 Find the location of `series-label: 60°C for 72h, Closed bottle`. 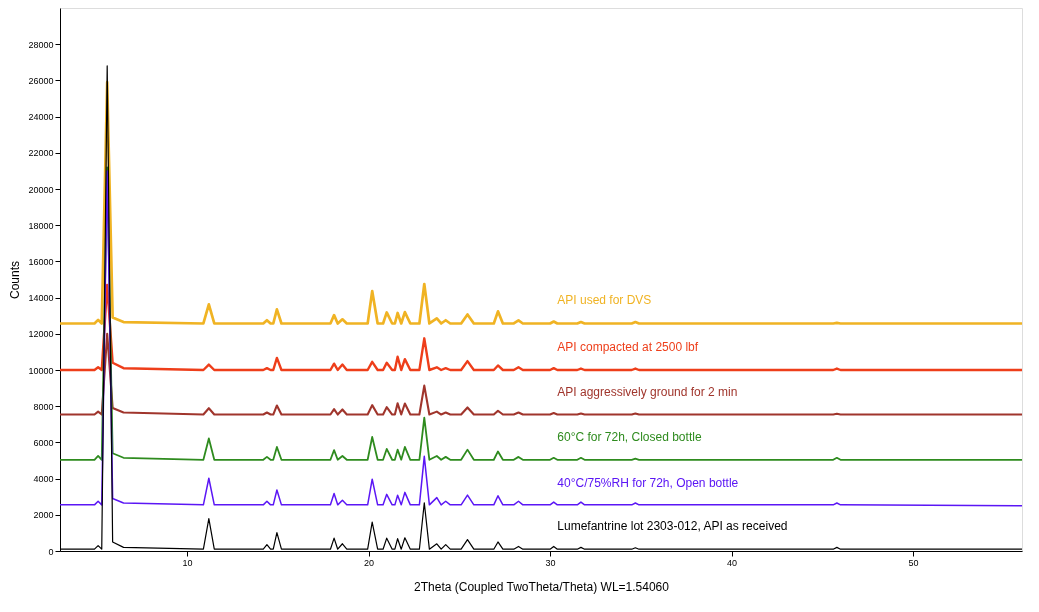

series-label: 60°C for 72h, Closed bottle is located at coordinates (629, 436).